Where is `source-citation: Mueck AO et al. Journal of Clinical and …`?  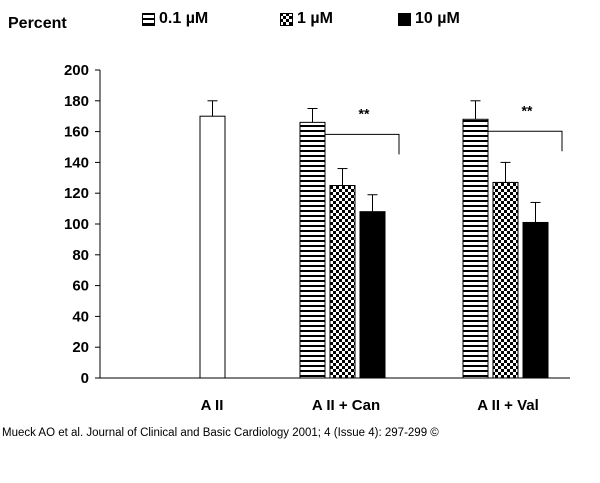 source-citation: Mueck AO et al. Journal of Clinical and … is located at coordinates (220, 433).